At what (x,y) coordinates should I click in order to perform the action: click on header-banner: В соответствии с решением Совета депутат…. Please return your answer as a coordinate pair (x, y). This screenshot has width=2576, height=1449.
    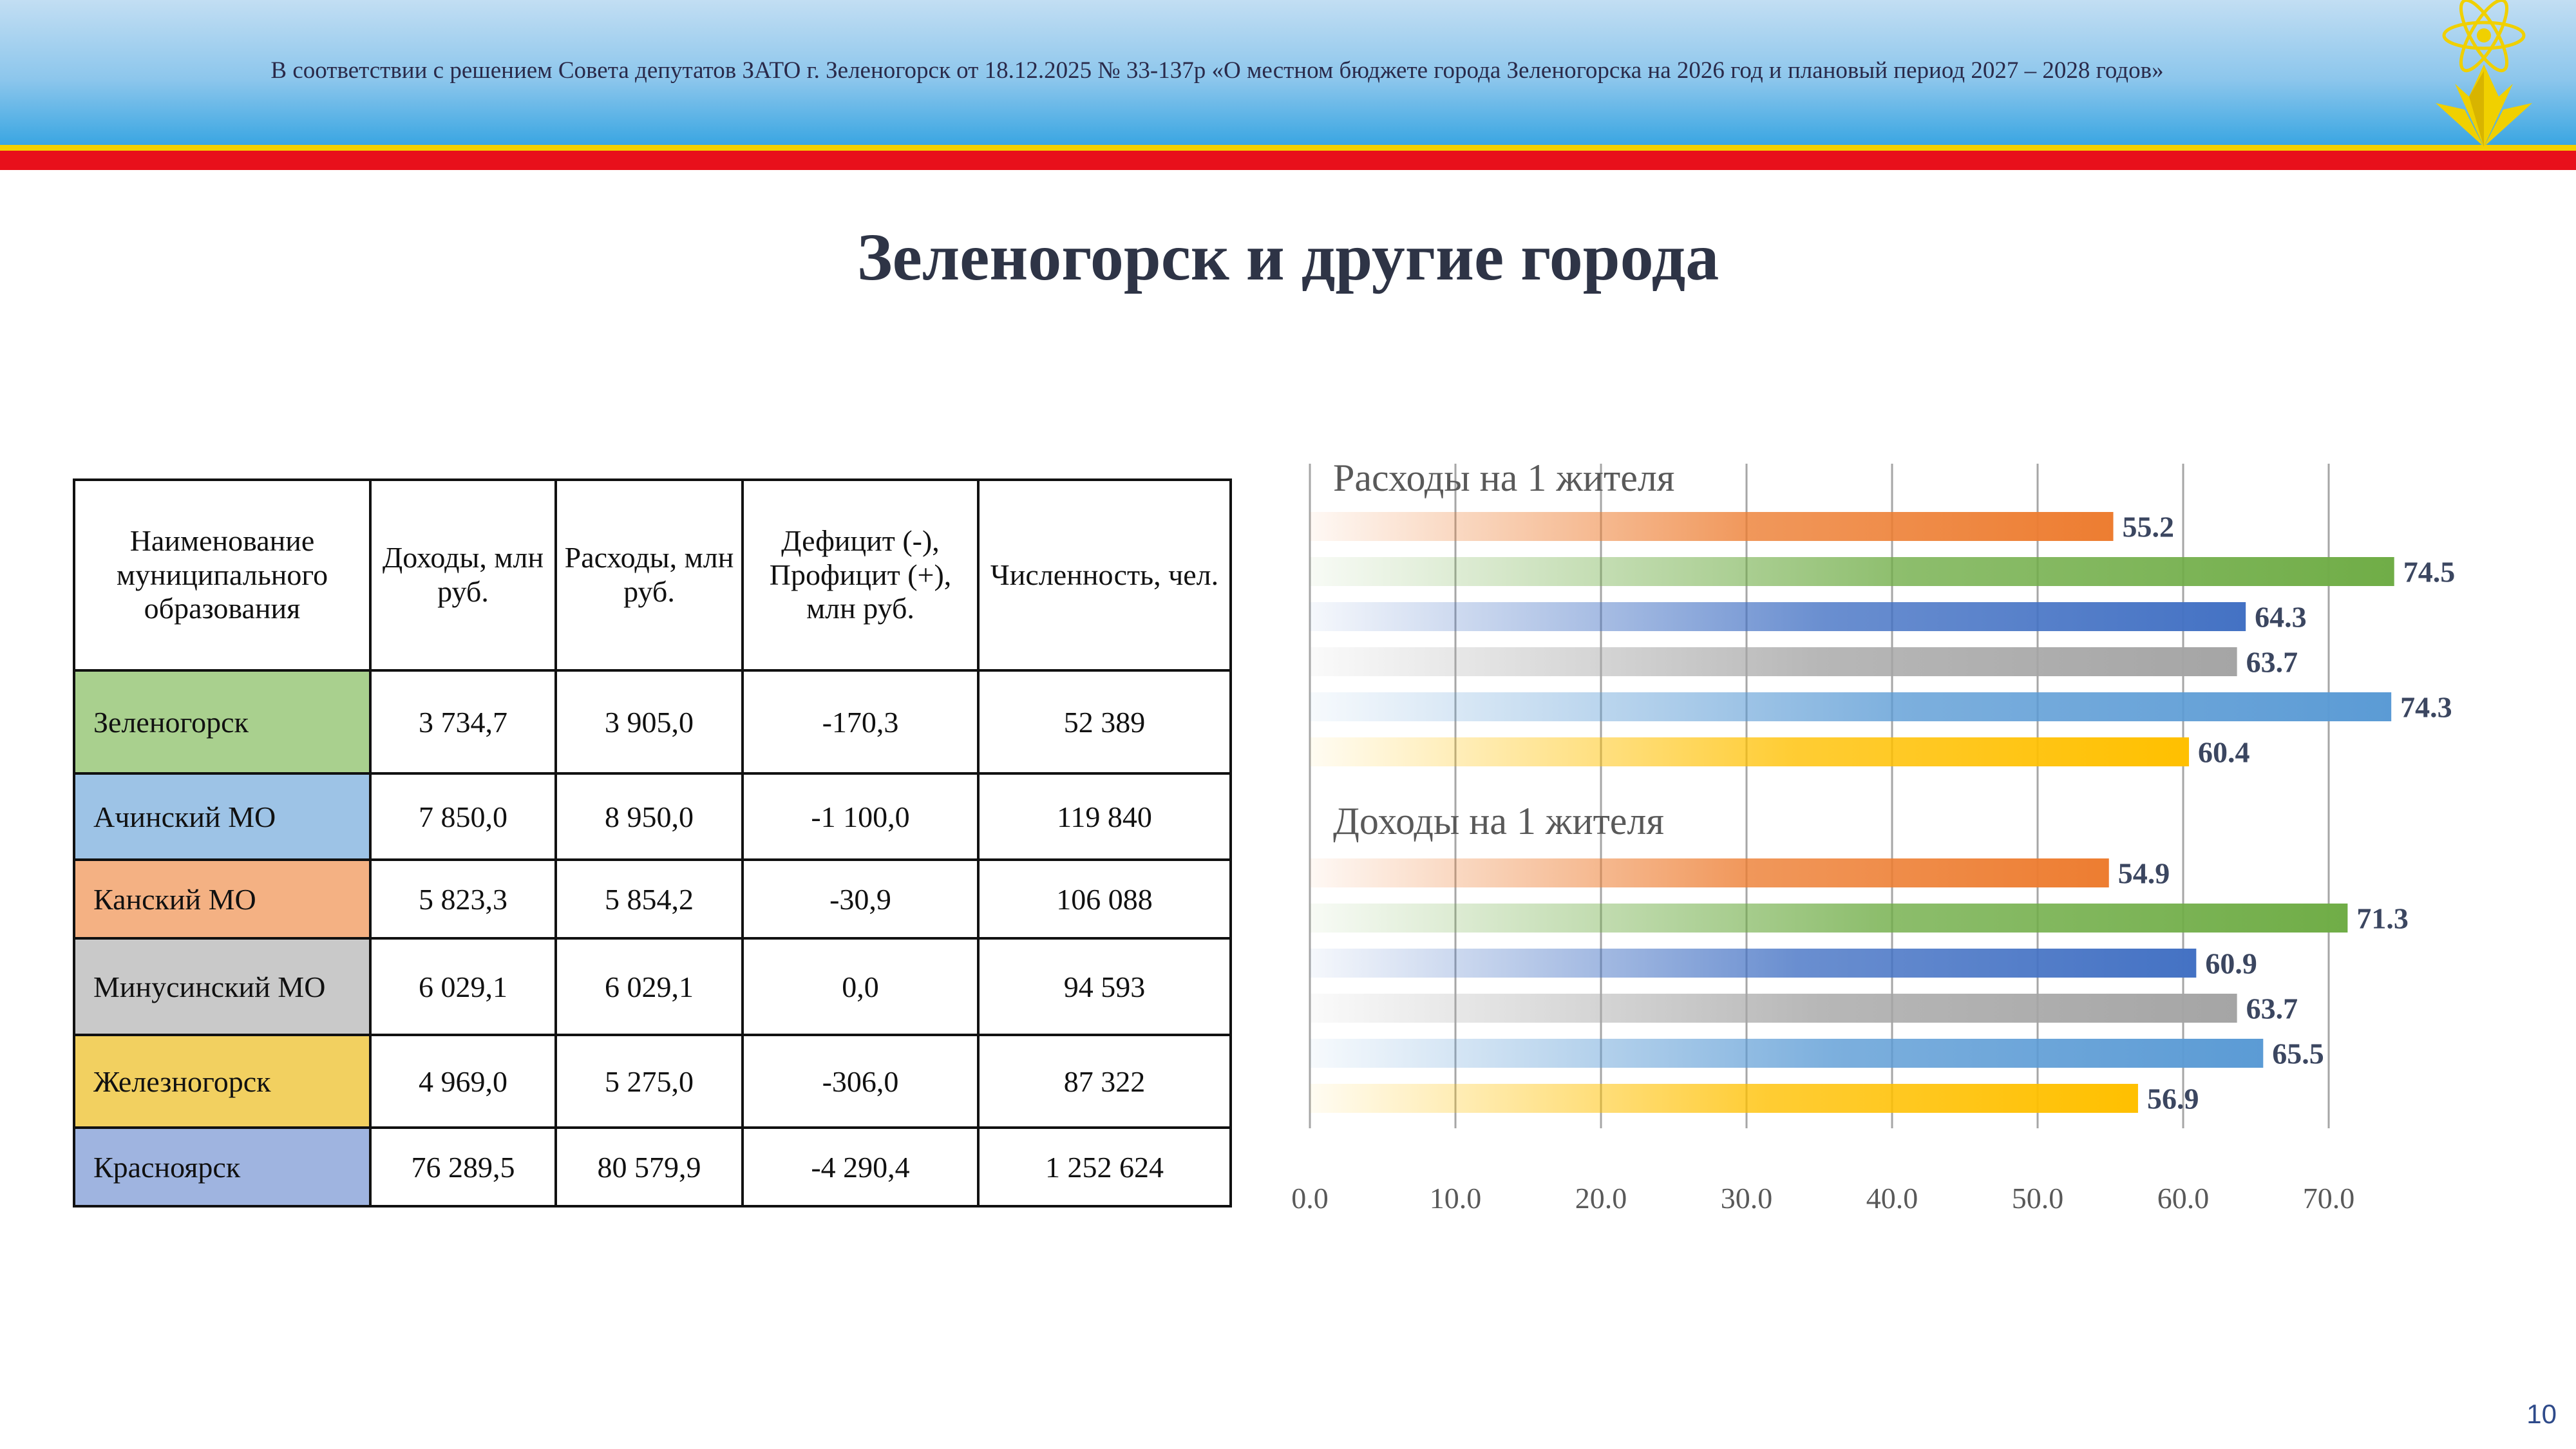
    Looking at the image, I should click on (1288, 72).